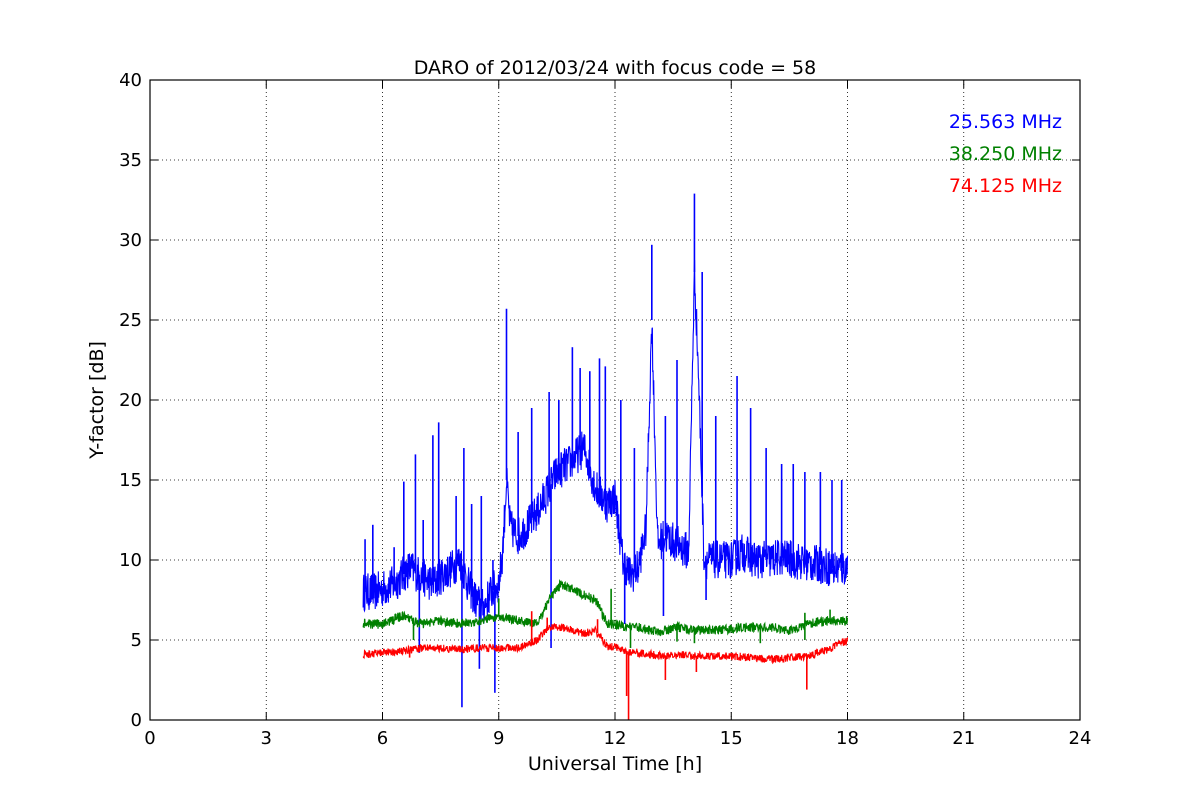  Describe the element at coordinates (130, 240) in the screenshot. I see `y-tick-label: 30` at that location.